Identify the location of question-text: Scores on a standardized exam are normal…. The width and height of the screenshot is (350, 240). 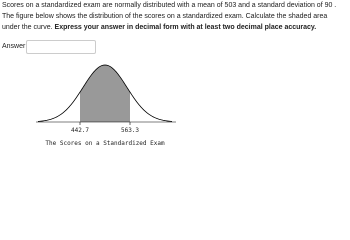
(169, 16).